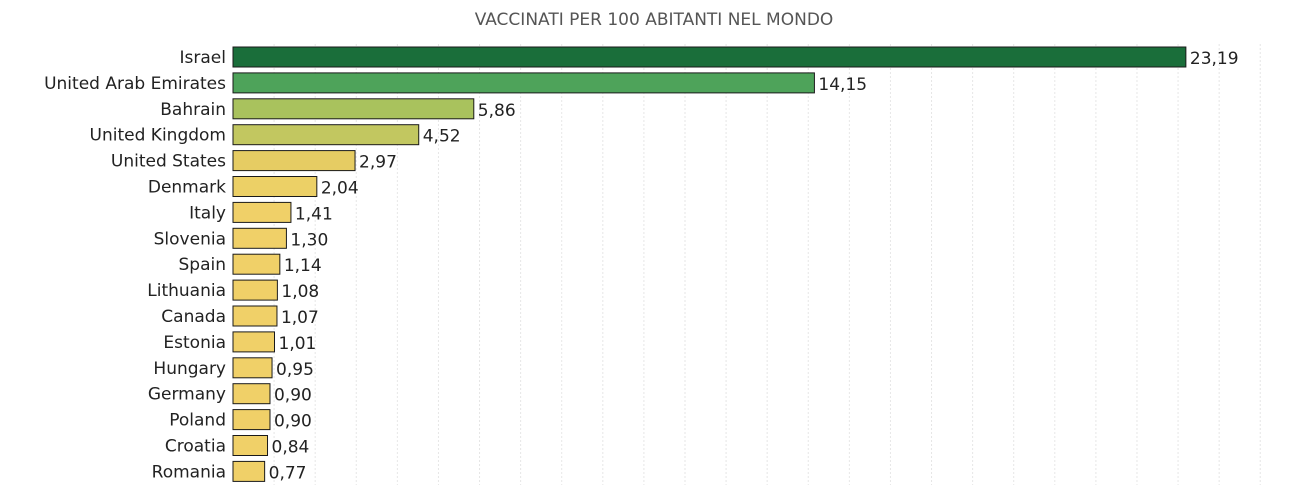 The width and height of the screenshot is (1308, 485). Describe the element at coordinates (186, 291) in the screenshot. I see `category-label: Lithuania` at that location.